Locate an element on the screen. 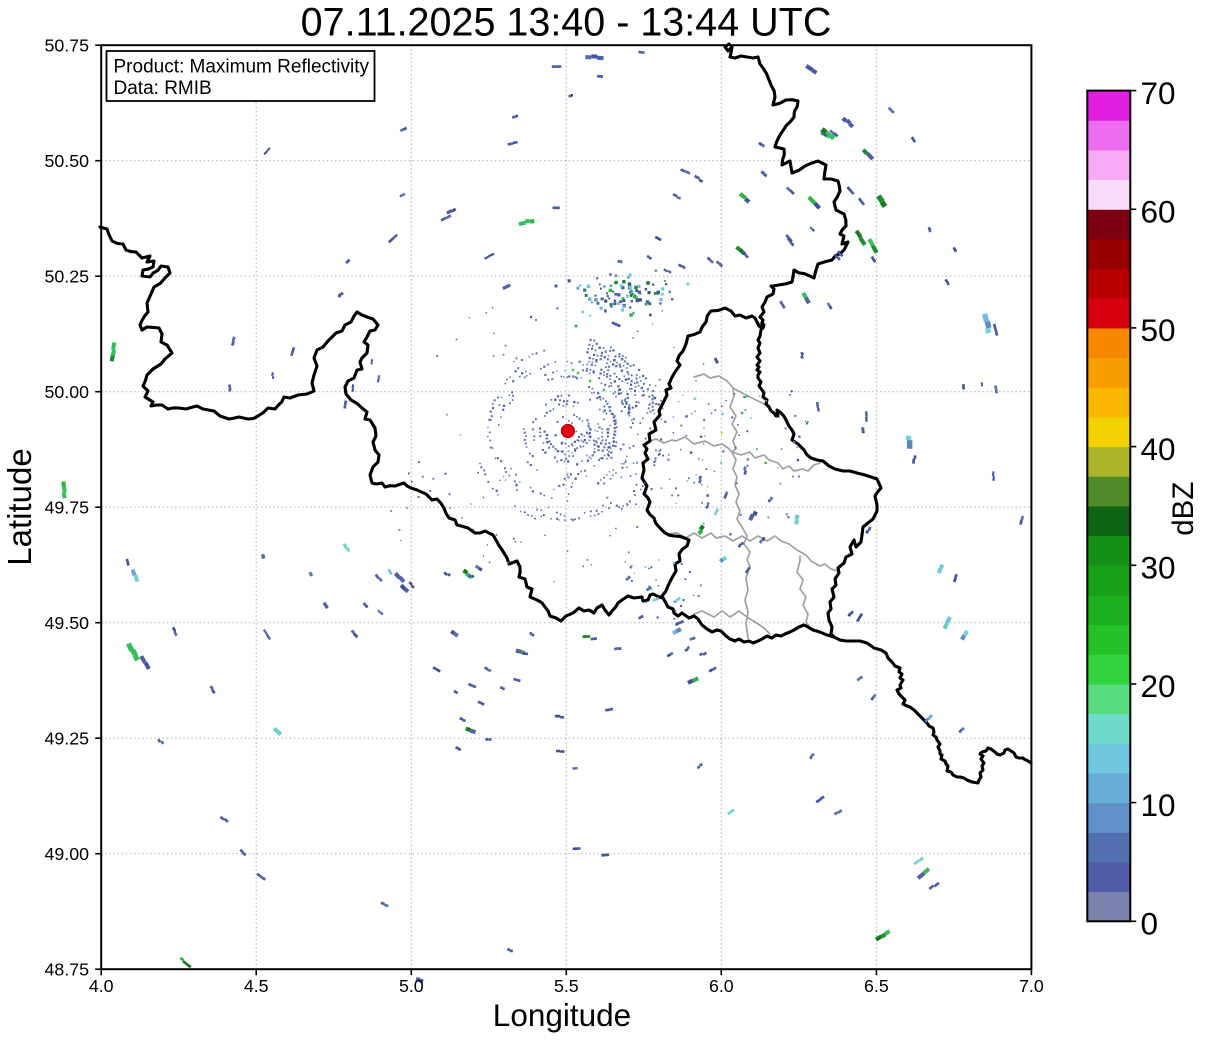  svg-text: 07.11.2025 13:40 - 13:44 UTC is located at coordinates (566, 23).